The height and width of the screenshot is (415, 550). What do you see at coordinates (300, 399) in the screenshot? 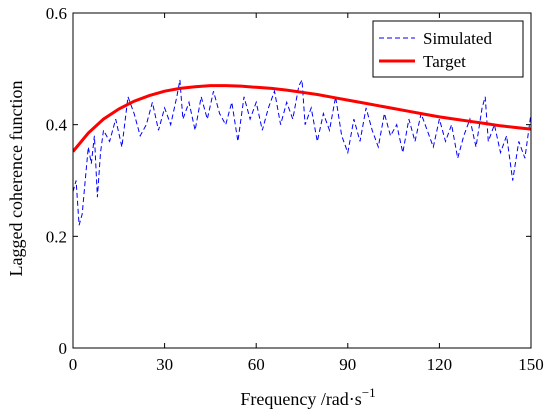
I see `x-axis-label-text: Frequency /rad·s` at bounding box center [300, 399].